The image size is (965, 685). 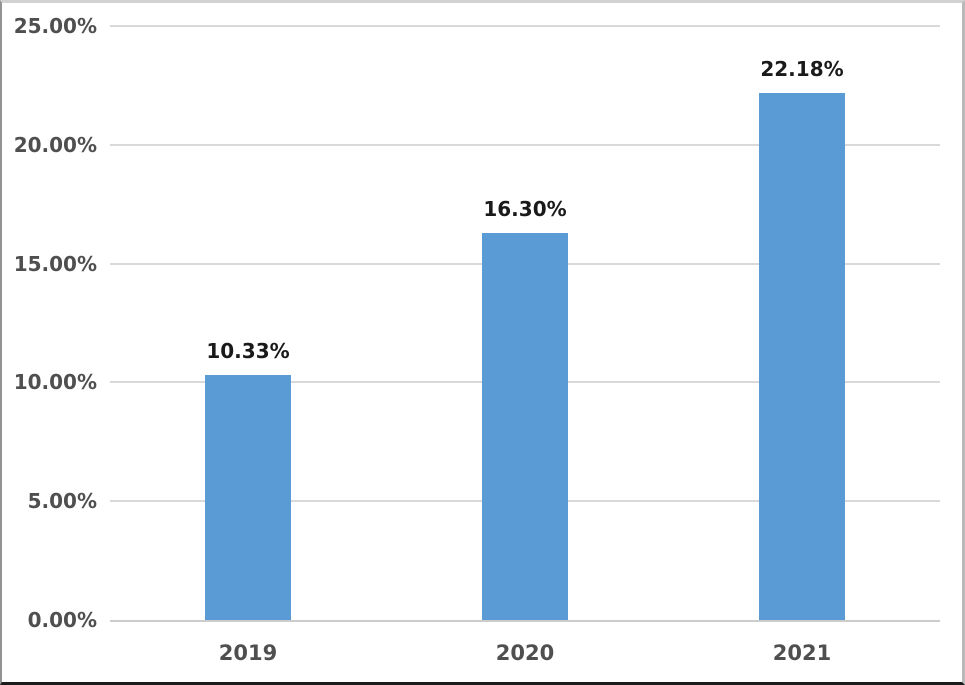 I want to click on x-category-label-2019: 2019, so click(x=248, y=653).